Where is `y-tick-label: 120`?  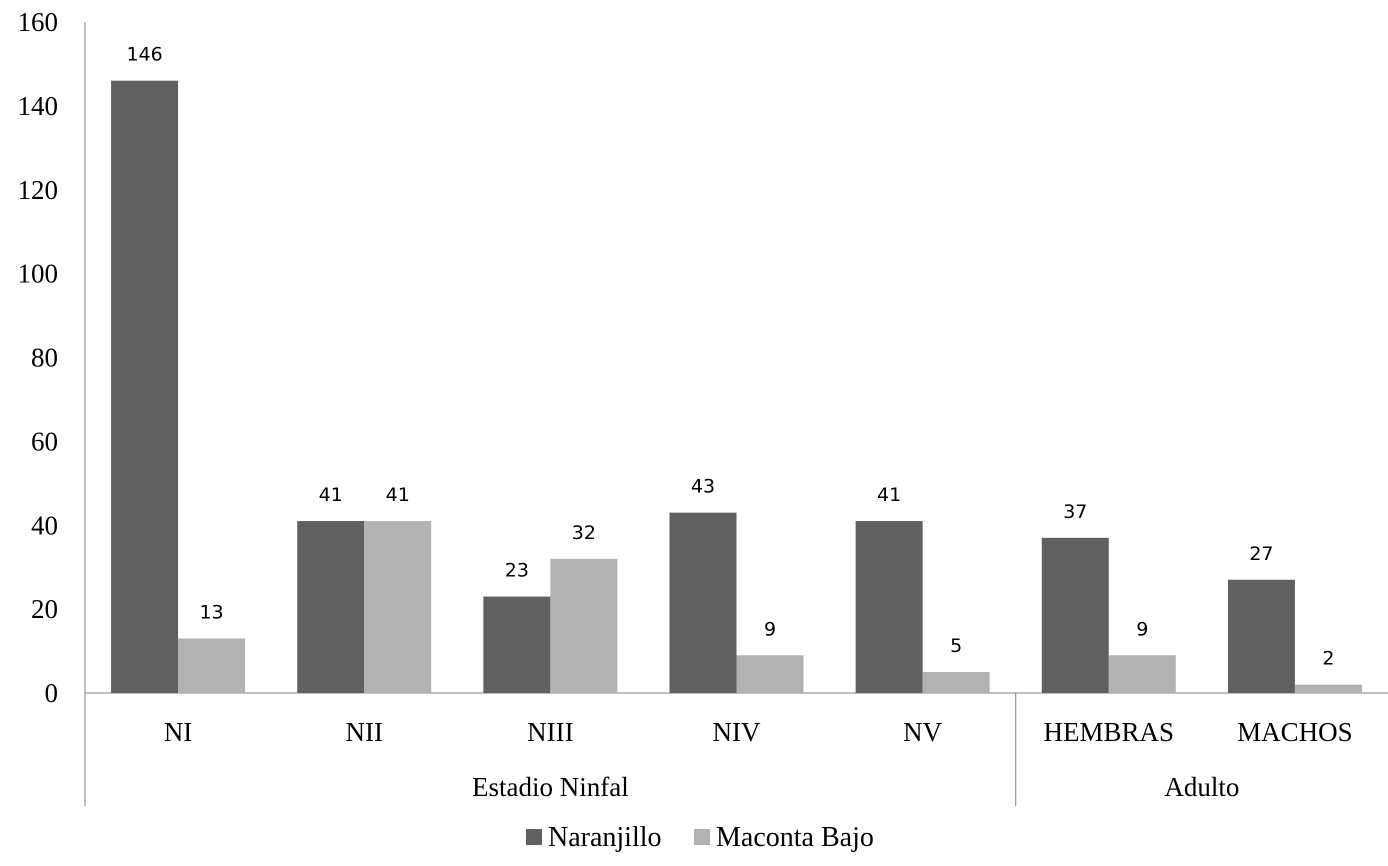 y-tick-label: 120 is located at coordinates (38, 190).